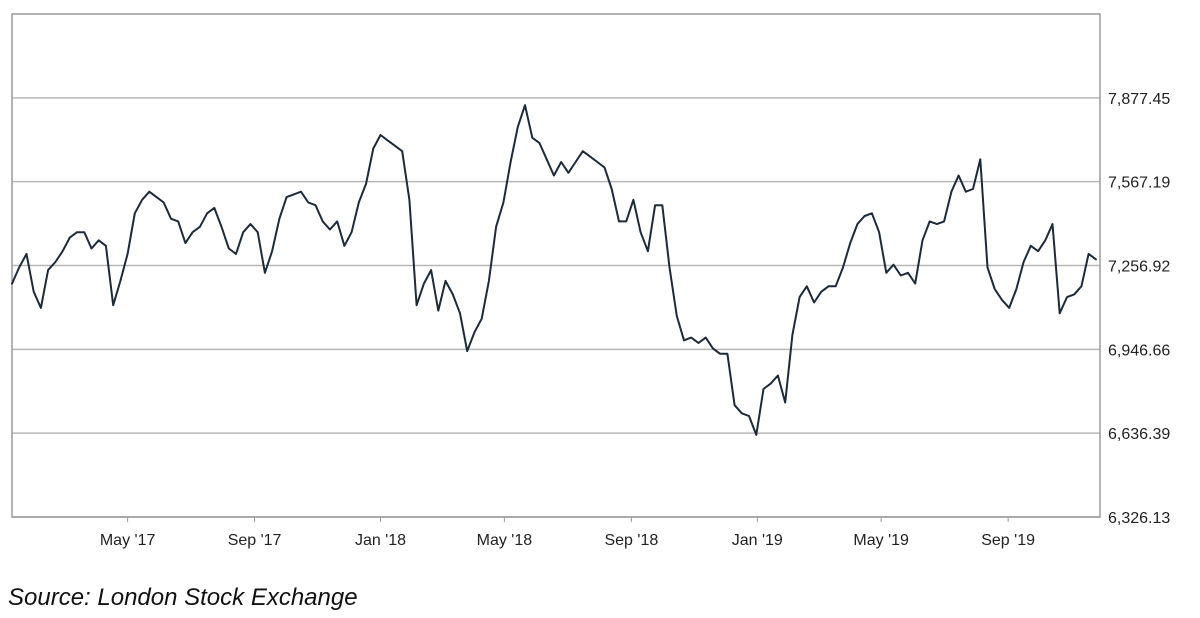 This screenshot has height=618, width=1200. I want to click on x-tick-label: May '18, so click(505, 540).